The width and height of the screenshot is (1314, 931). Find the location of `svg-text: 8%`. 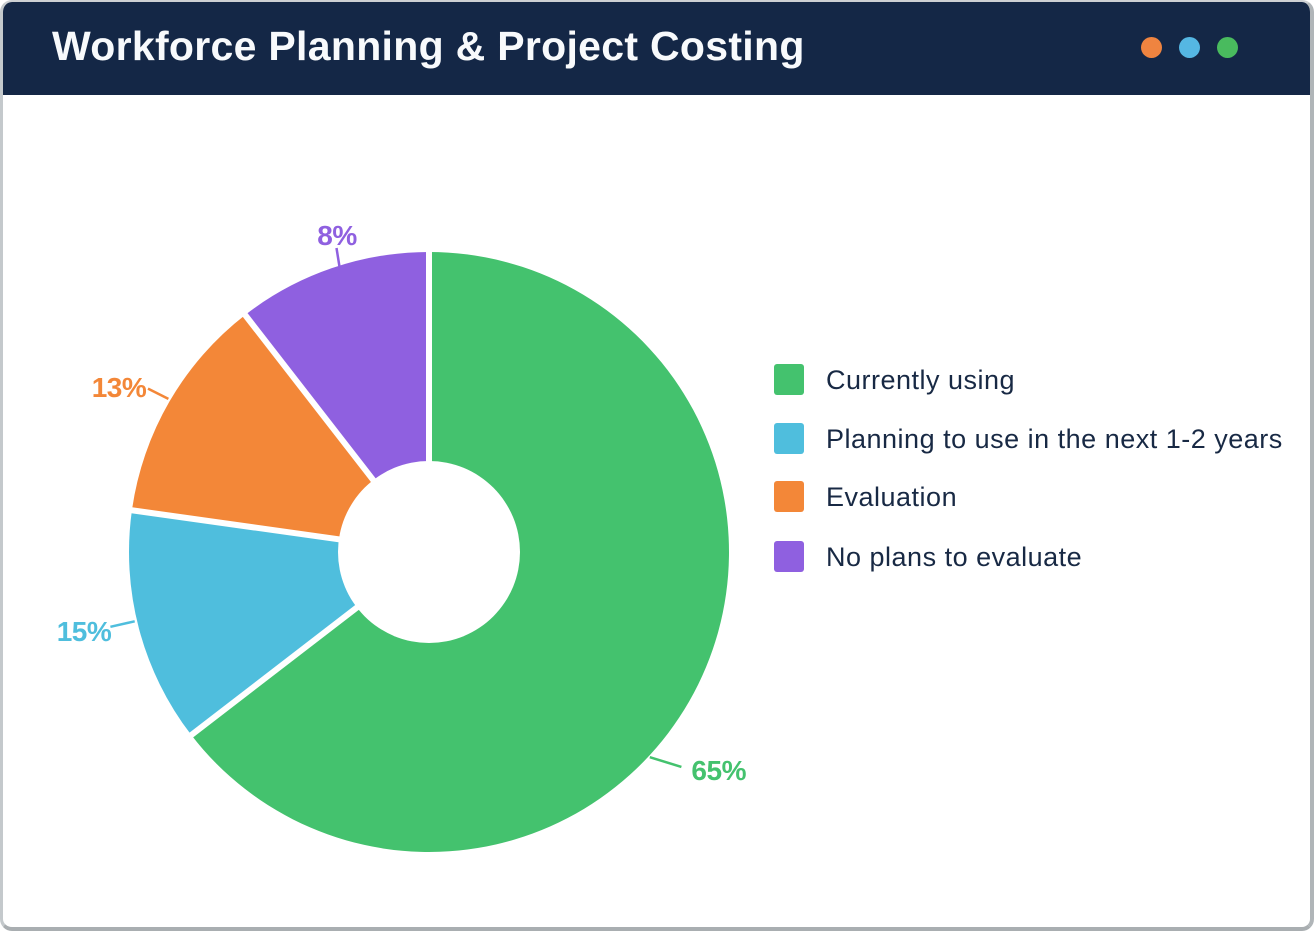

svg-text: 8% is located at coordinates (337, 235).